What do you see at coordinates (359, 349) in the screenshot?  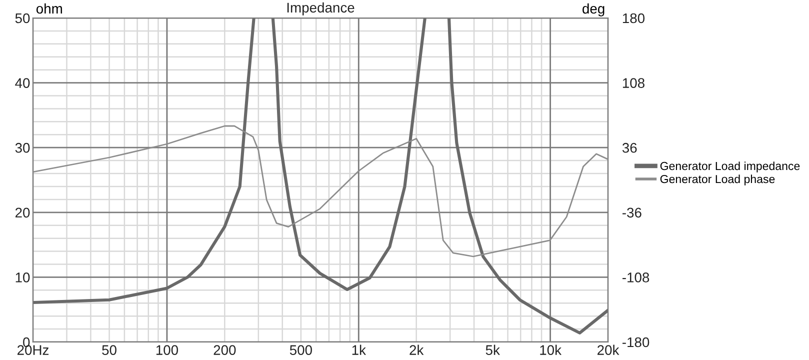 I see `x-tick-label: 1k` at bounding box center [359, 349].